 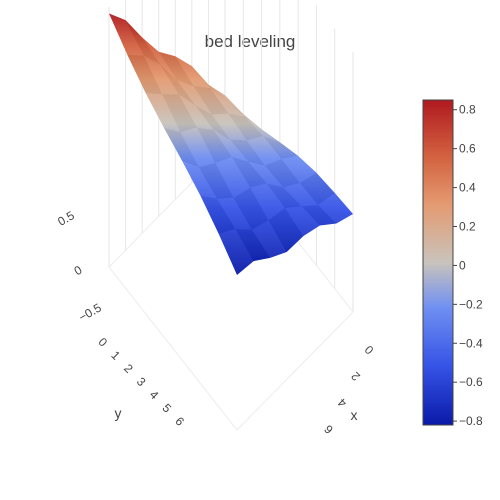 I want to click on y-tick-label: 1, so click(x=115, y=355).